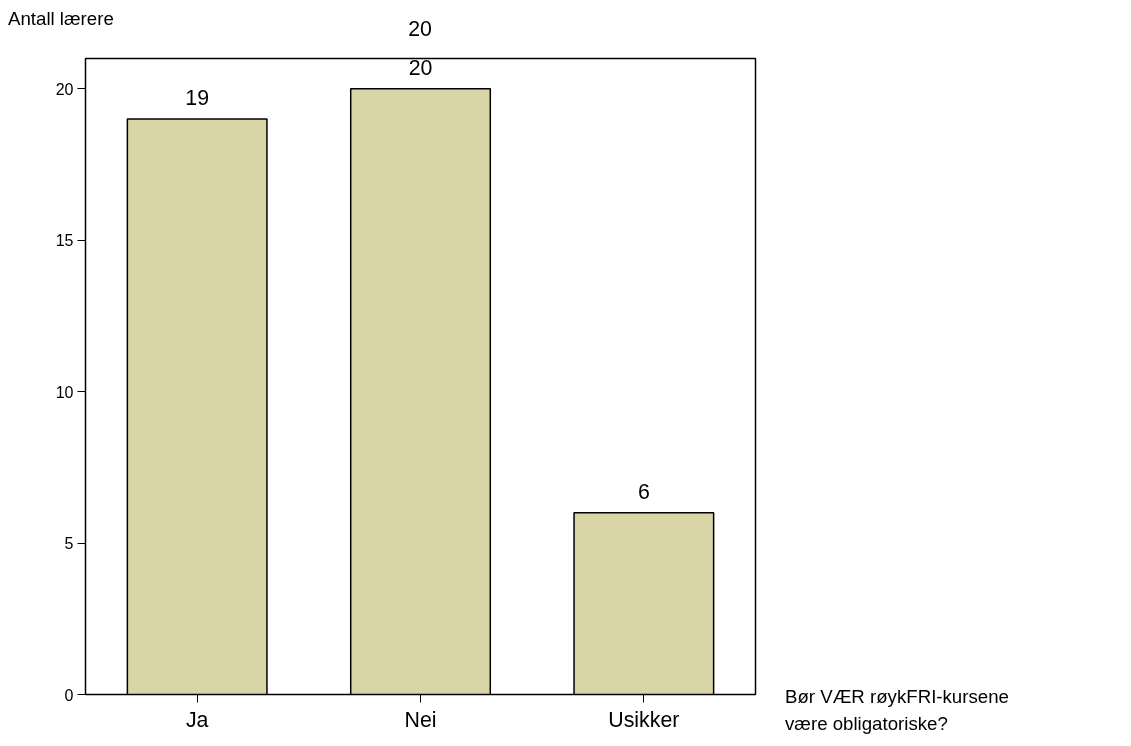  I want to click on x-tick-label: Nei, so click(420, 719).